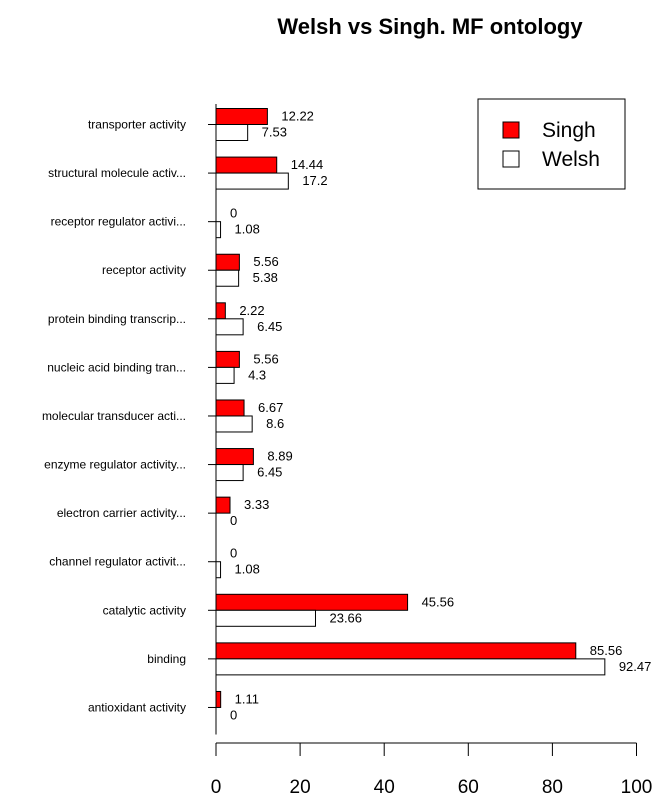 Image resolution: width=660 pixels, height=805 pixels. I want to click on category-label: transporter activity, so click(137, 125).